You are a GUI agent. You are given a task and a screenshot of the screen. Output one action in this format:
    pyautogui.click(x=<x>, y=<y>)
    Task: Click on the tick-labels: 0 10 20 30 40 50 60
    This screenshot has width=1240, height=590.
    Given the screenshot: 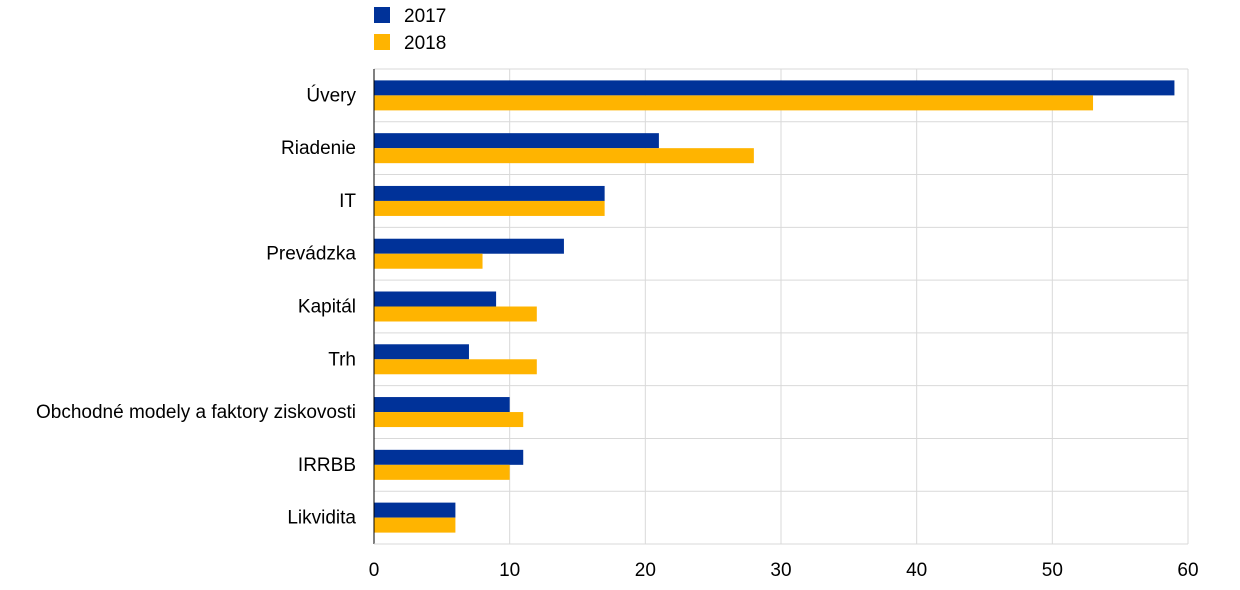 What is the action you would take?
    pyautogui.click(x=784, y=570)
    